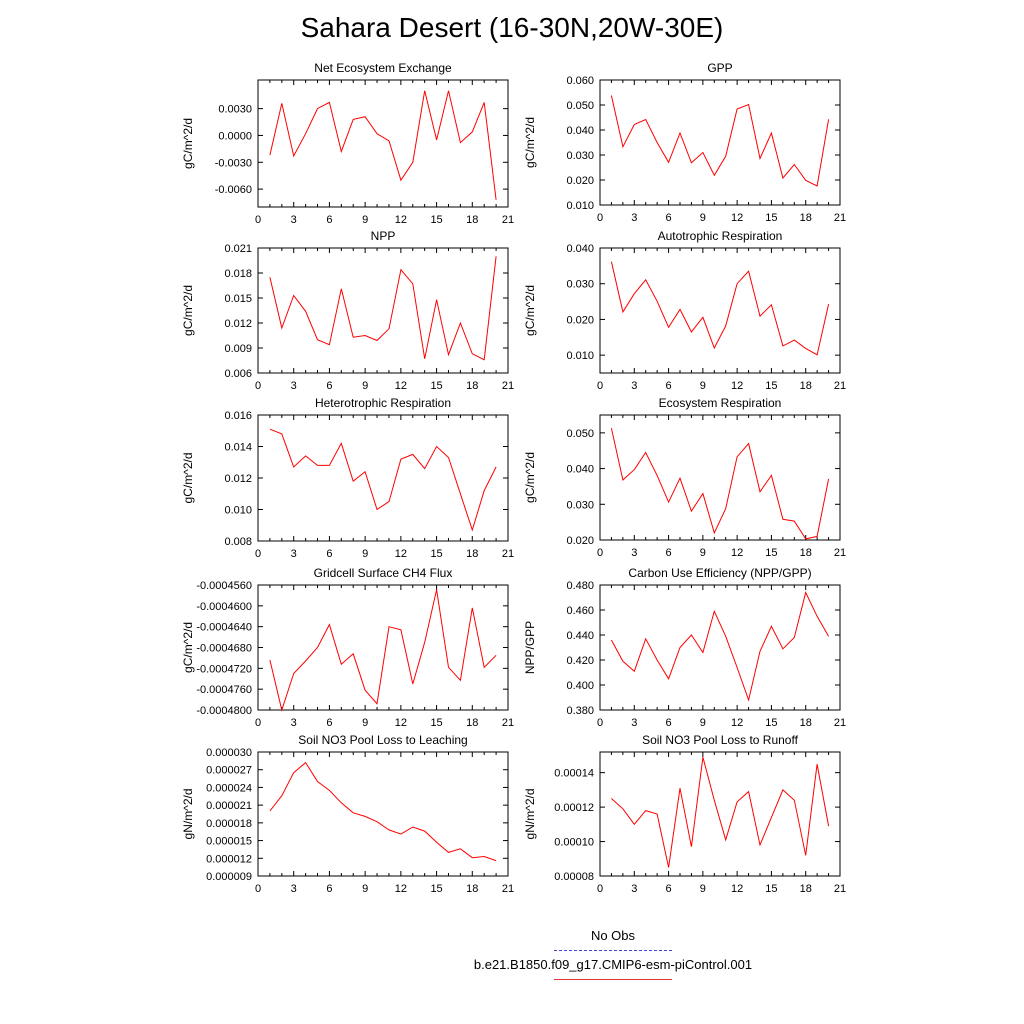  Describe the element at coordinates (382, 740) in the screenshot. I see `chart-title: Soil NO3 Pool Loss to Leaching` at that location.